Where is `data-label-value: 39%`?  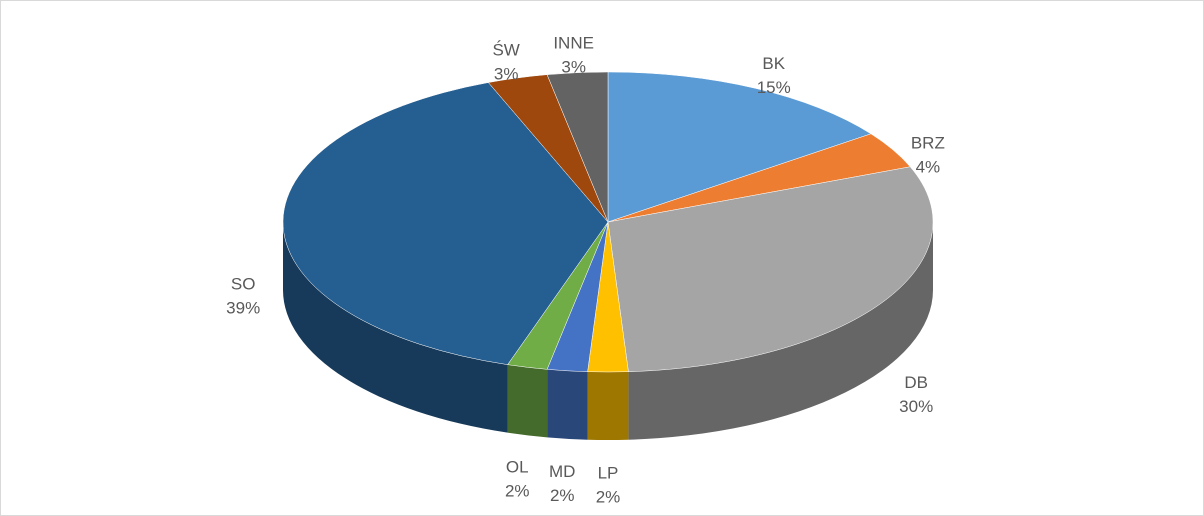 data-label-value: 39% is located at coordinates (243, 308).